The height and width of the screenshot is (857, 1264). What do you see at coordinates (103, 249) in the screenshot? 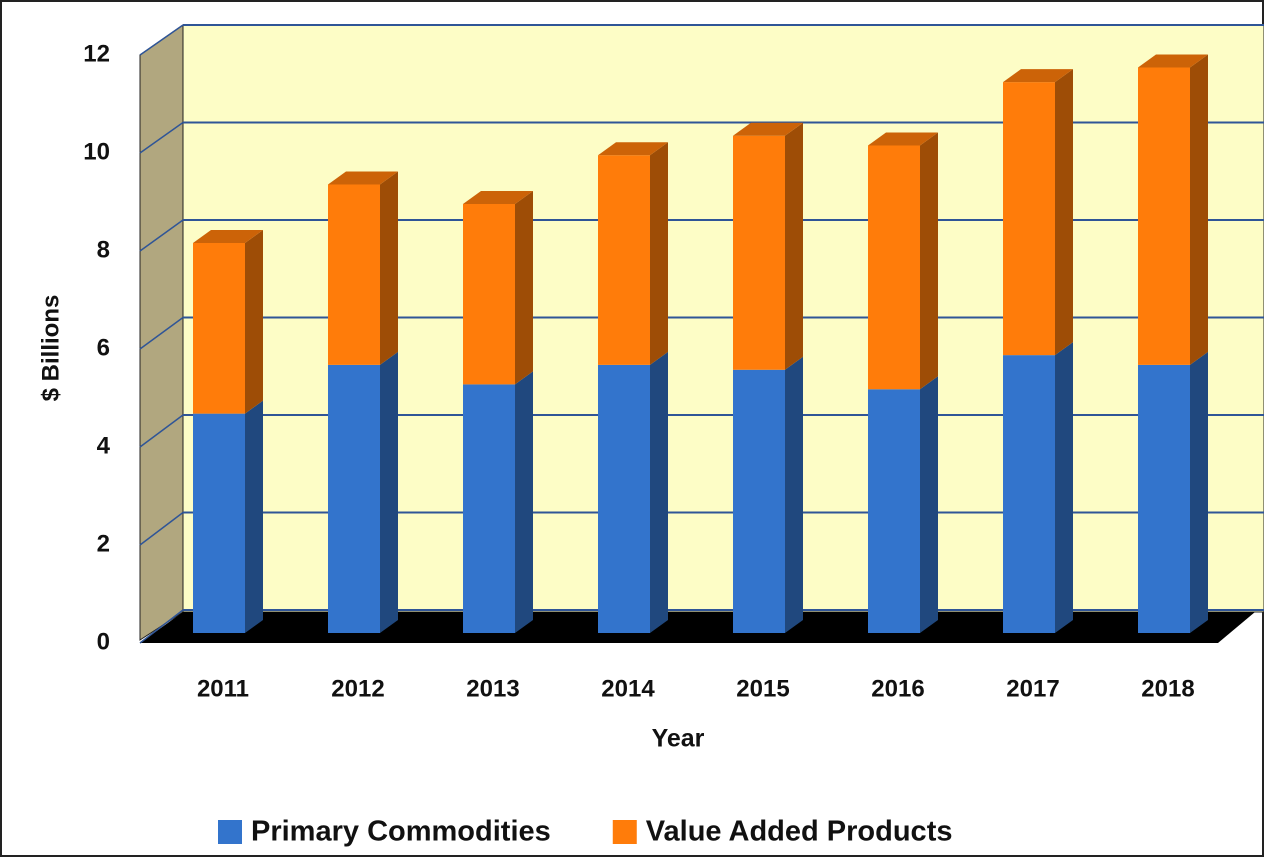
I see `y-tick-label: 8` at bounding box center [103, 249].